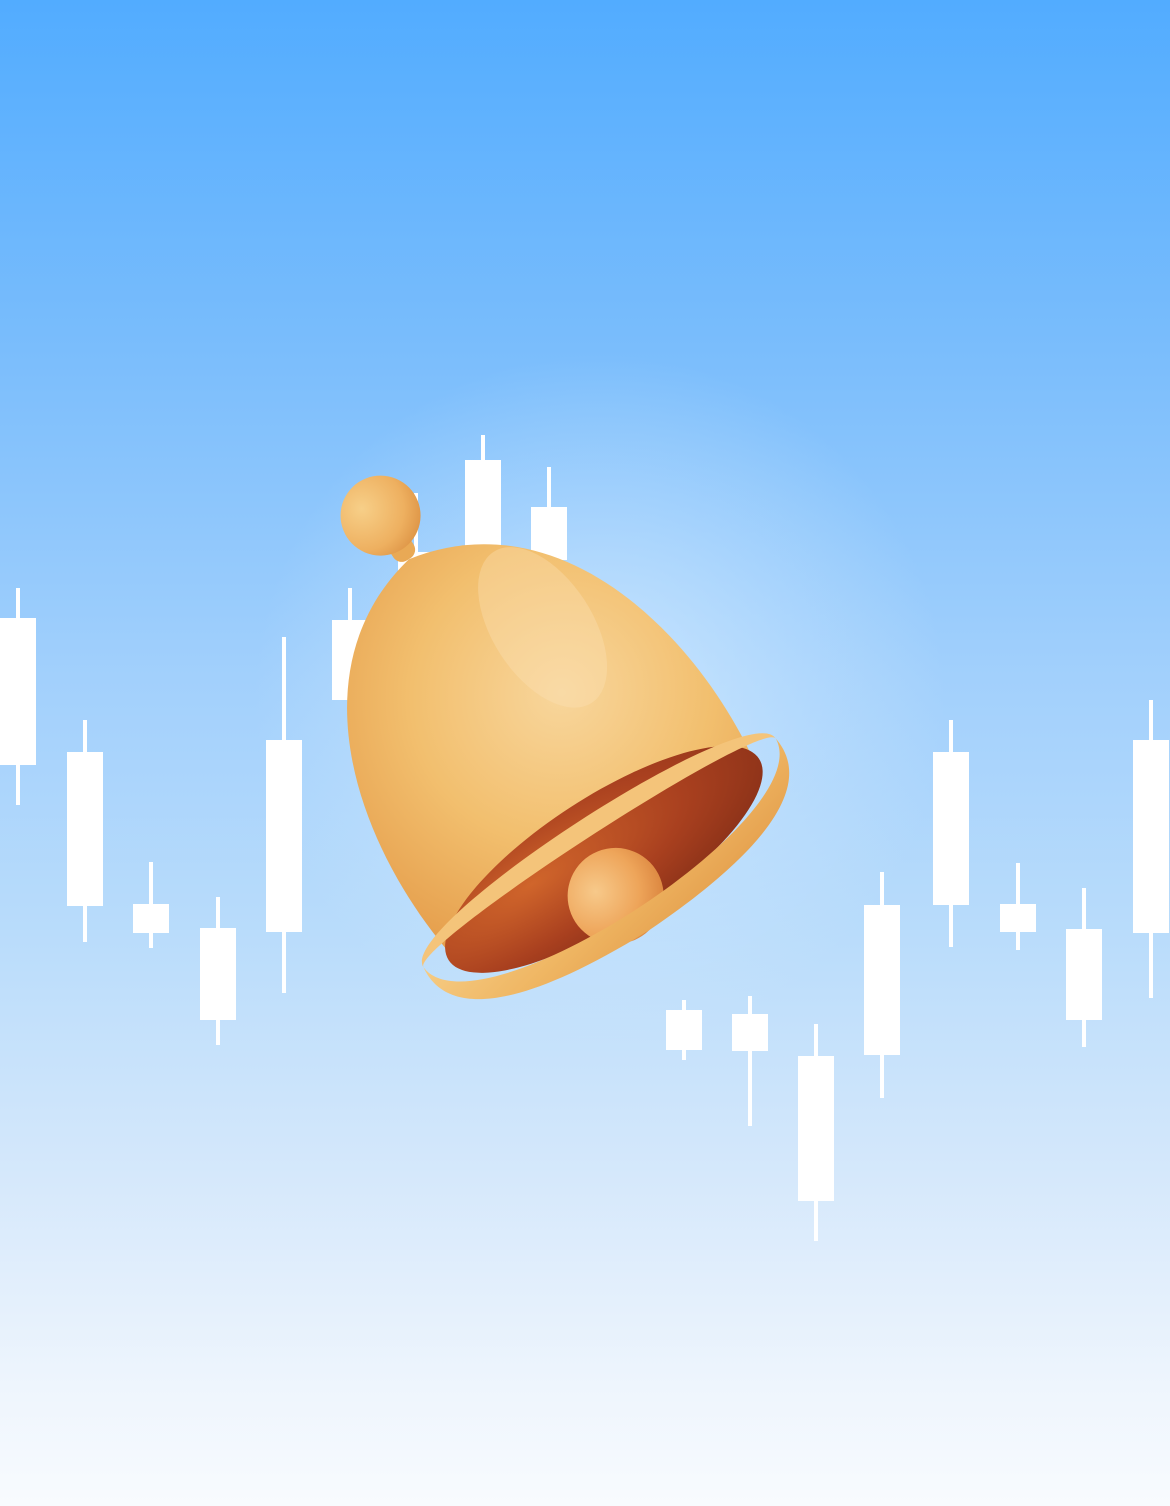 Image resolution: width=1170 pixels, height=1506 pixels. What do you see at coordinates (380, 515) in the screenshot?
I see `bell-knob` at bounding box center [380, 515].